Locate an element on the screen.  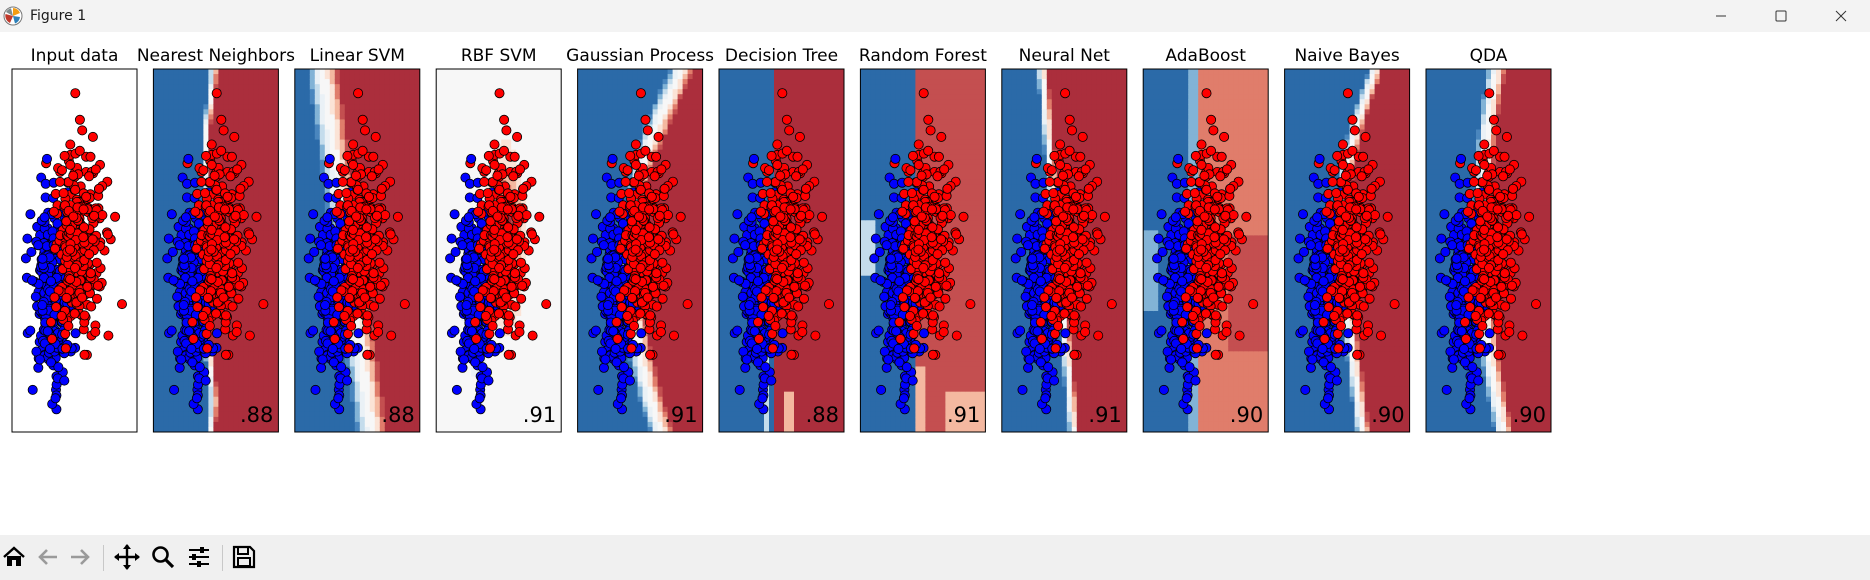
subplot-panel: Linear SVM.88 is located at coordinates (357, 239).